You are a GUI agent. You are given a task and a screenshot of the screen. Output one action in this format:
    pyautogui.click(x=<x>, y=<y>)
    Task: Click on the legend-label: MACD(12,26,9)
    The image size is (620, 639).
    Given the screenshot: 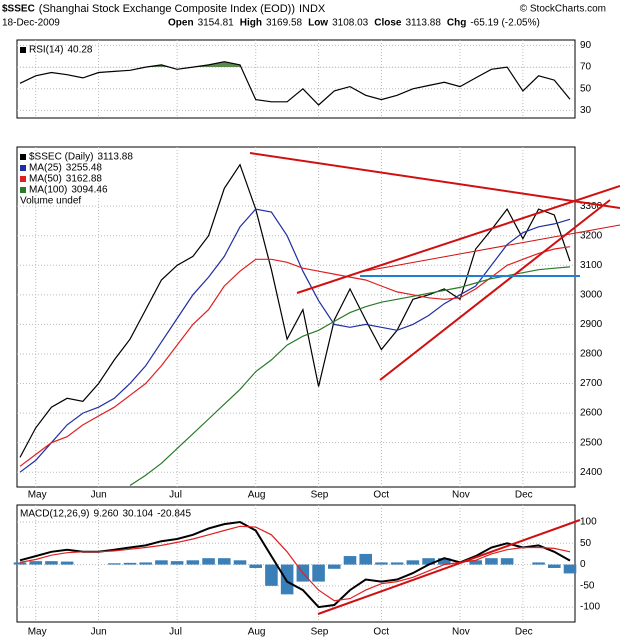 What is the action you would take?
    pyautogui.click(x=54, y=514)
    